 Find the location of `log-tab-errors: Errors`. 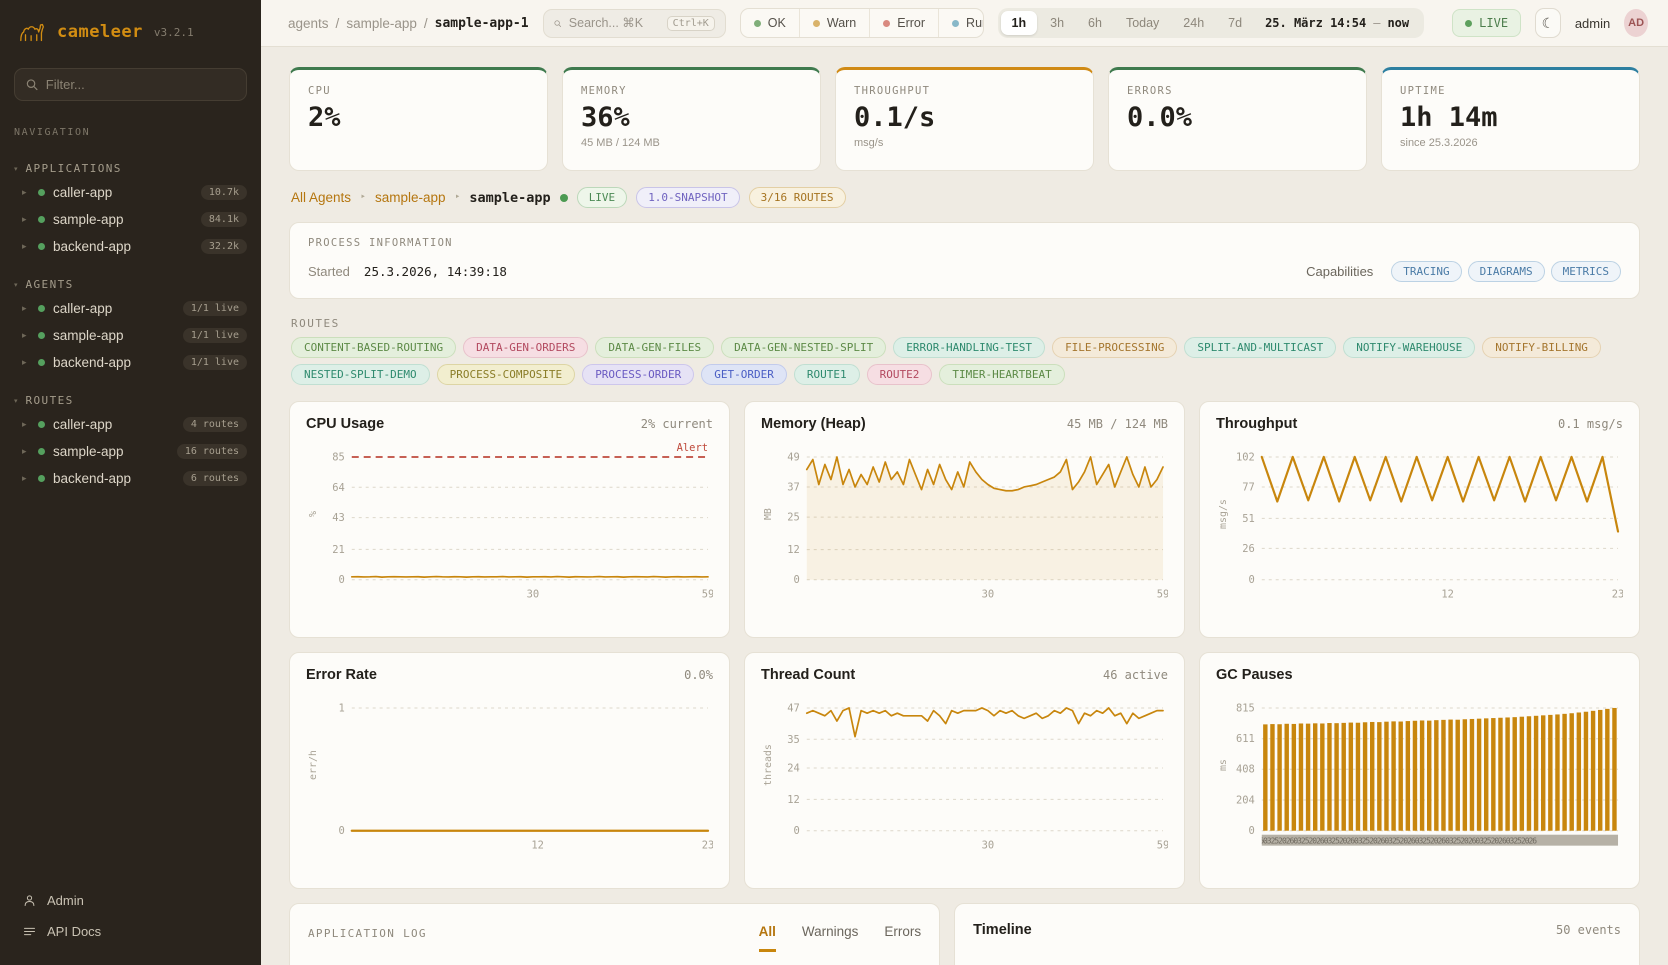

log-tab-errors: Errors is located at coordinates (903, 931).